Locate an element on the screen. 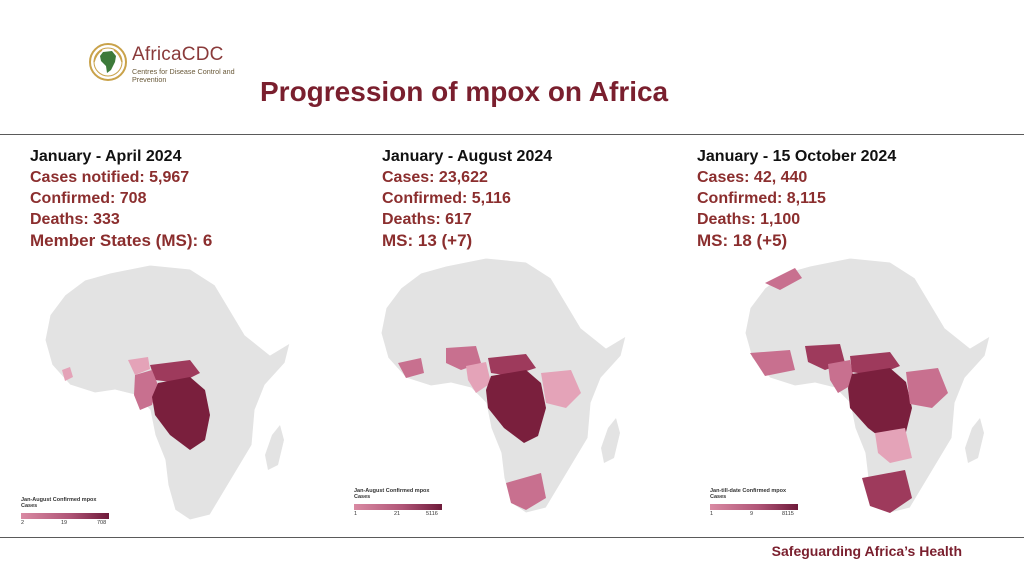  panel-3-region-west-africa is located at coordinates (772, 363).